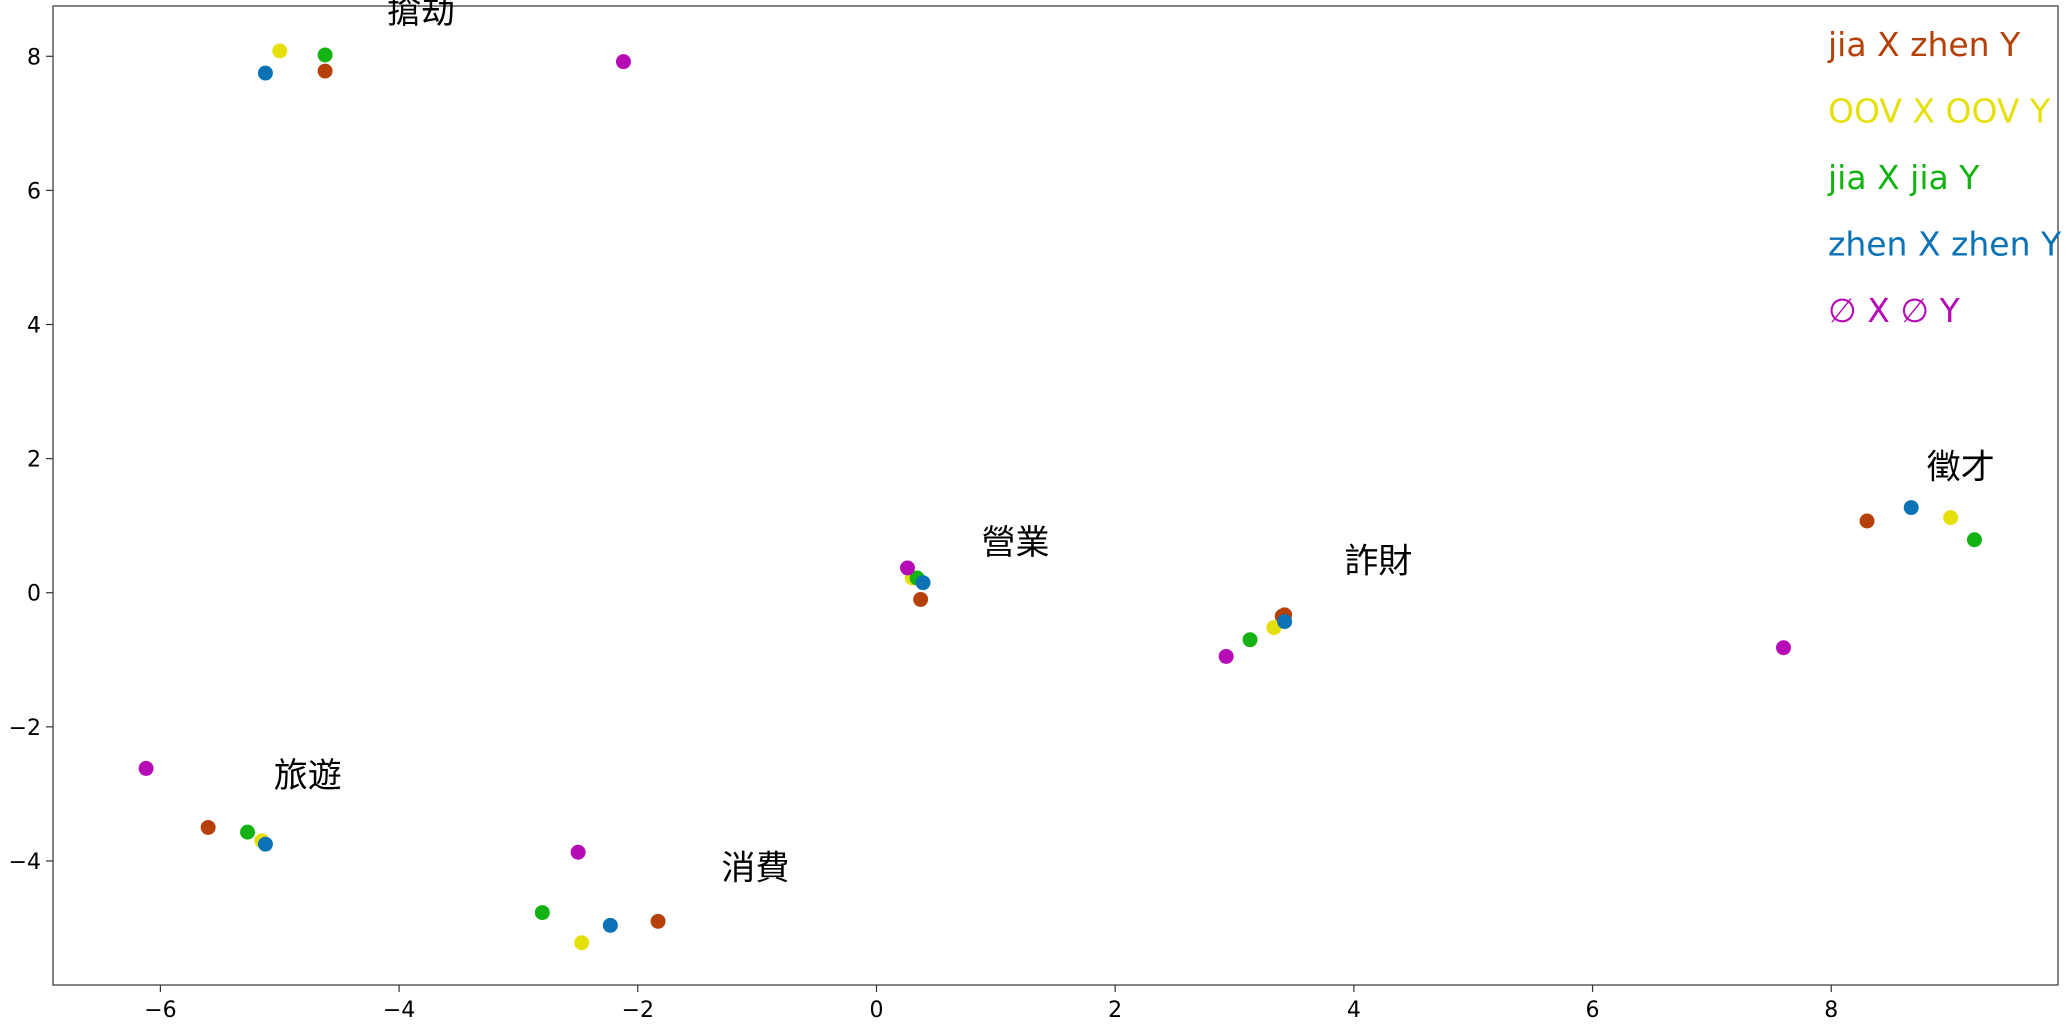 The height and width of the screenshot is (1026, 2067). I want to click on y-tick-label: 0, so click(34, 594).